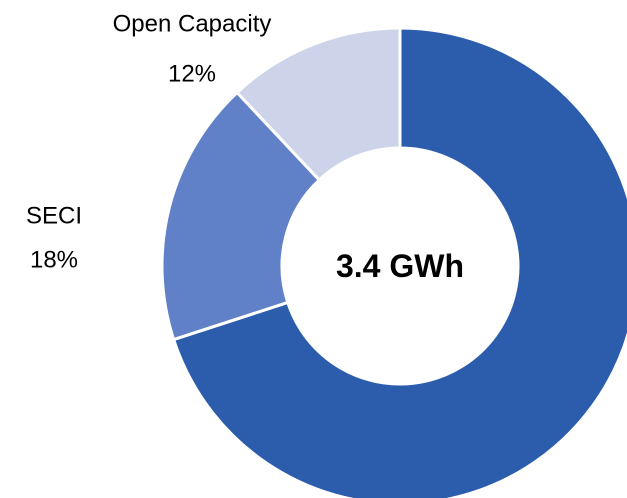 The height and width of the screenshot is (498, 627). Describe the element at coordinates (54, 260) in the screenshot. I see `slice-value-seci: 18%` at that location.